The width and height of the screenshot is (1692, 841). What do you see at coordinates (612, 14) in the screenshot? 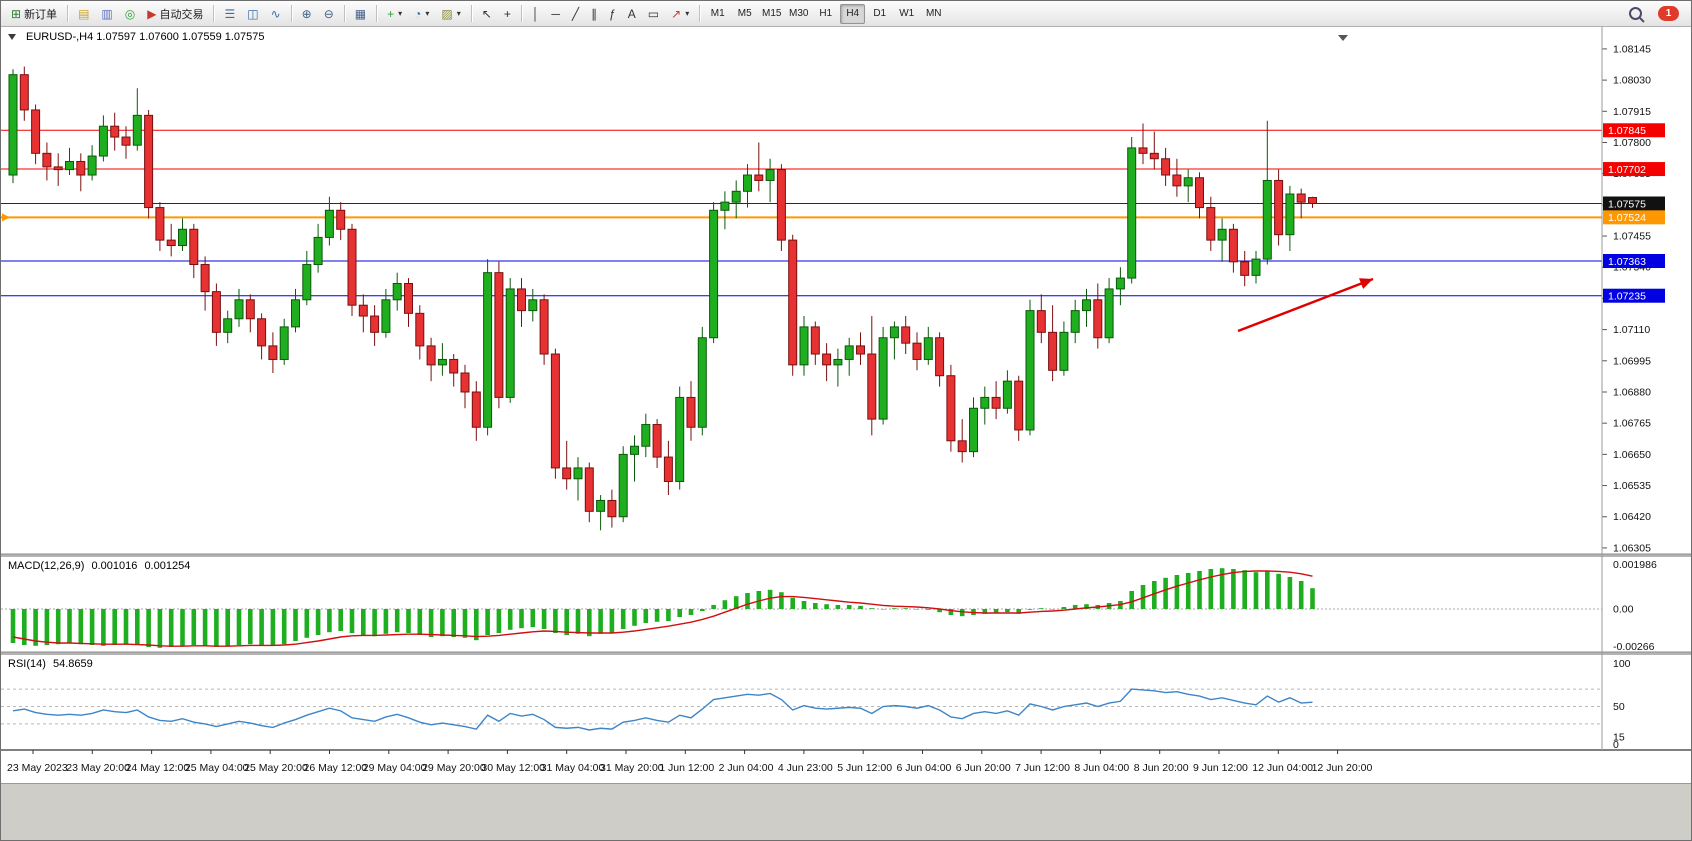
I see `fibonacci-button: ƒ` at bounding box center [612, 14].